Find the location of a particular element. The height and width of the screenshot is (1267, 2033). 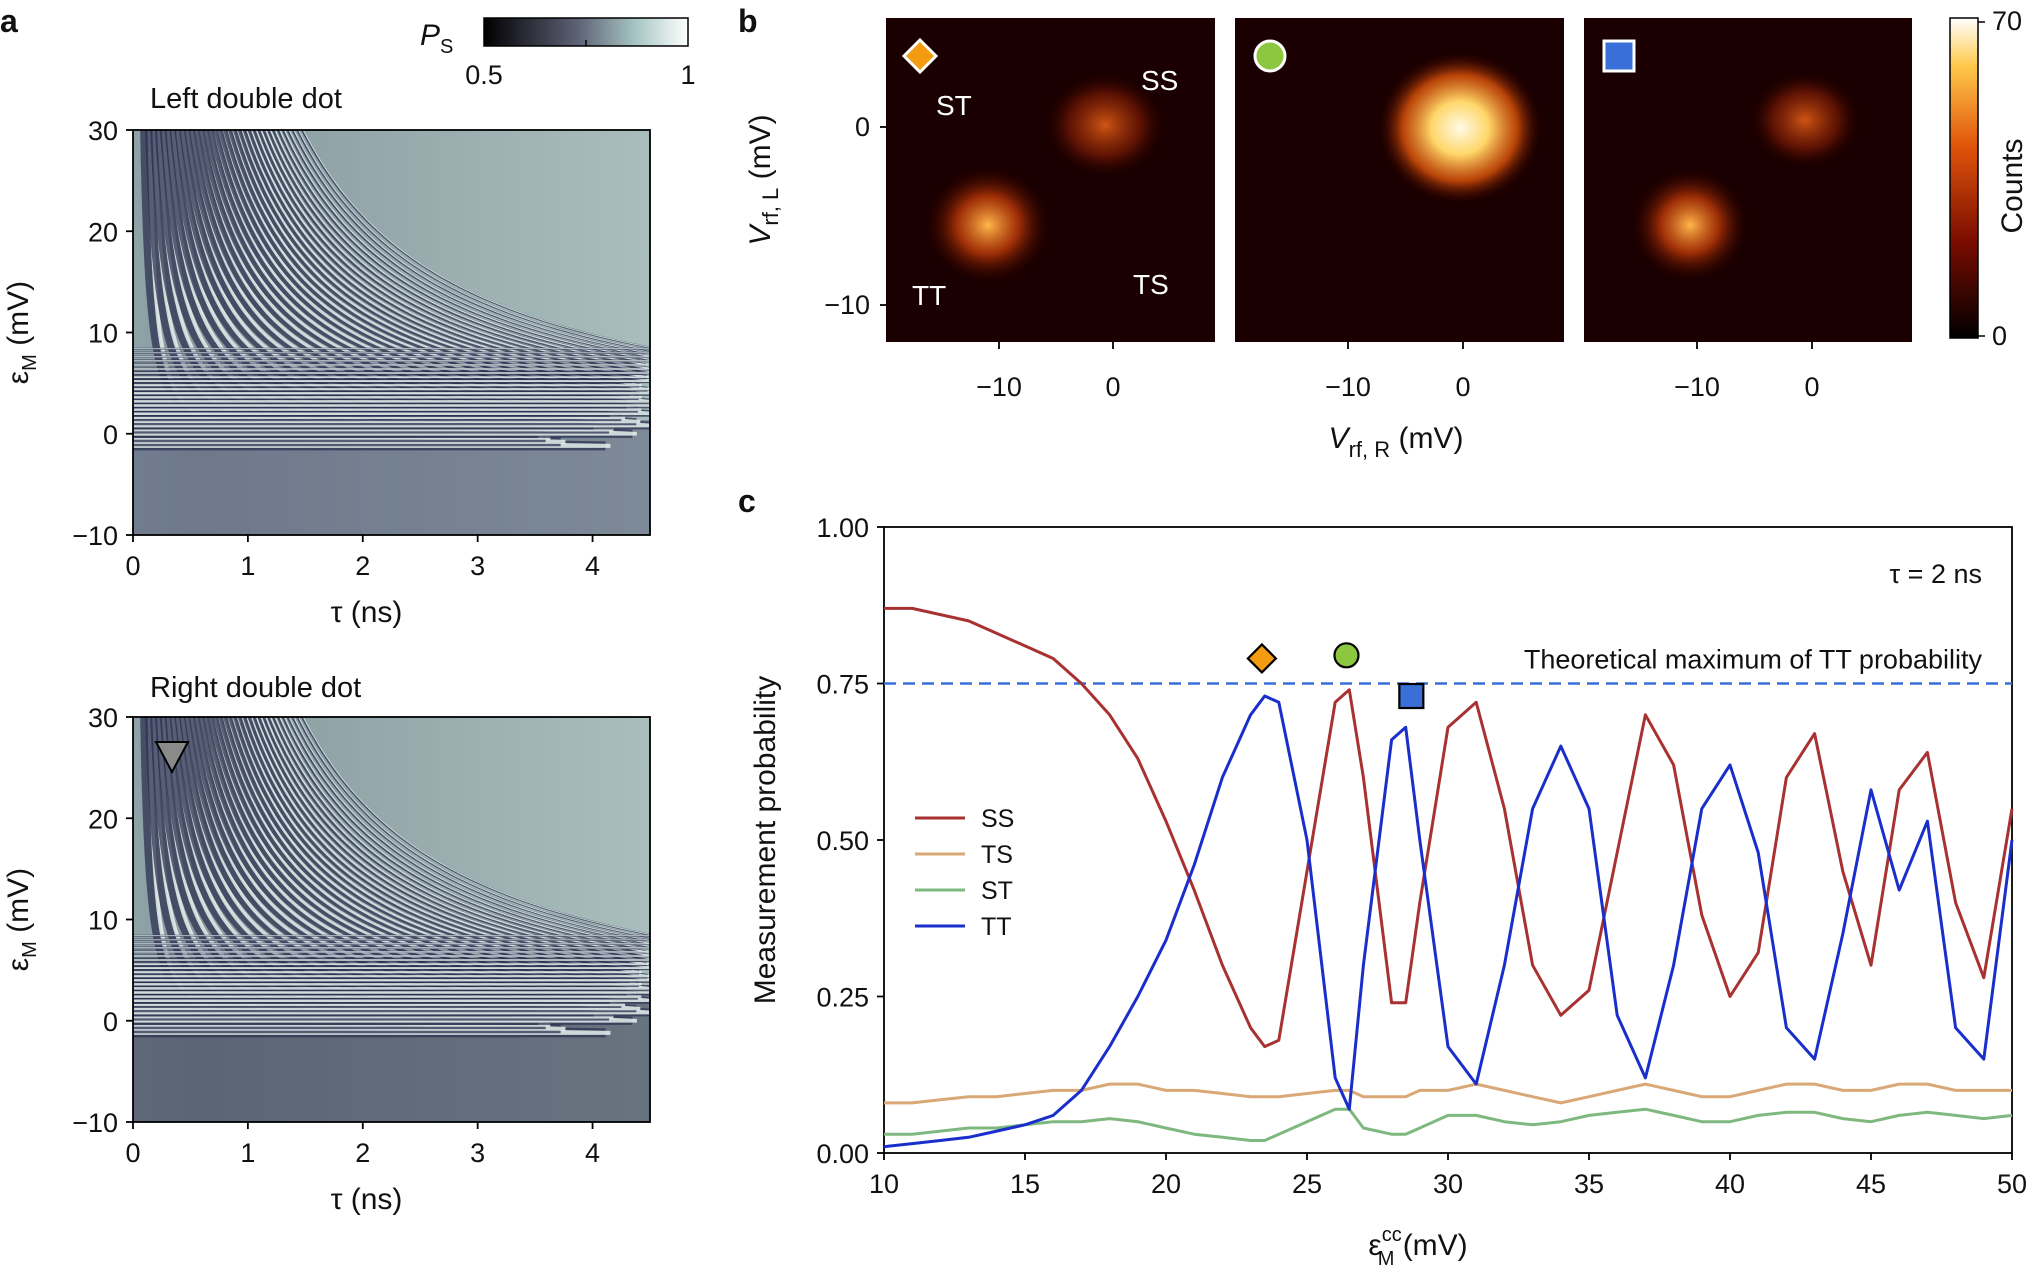

bottom-heatmap-title: Right double dot is located at coordinates (255, 688).